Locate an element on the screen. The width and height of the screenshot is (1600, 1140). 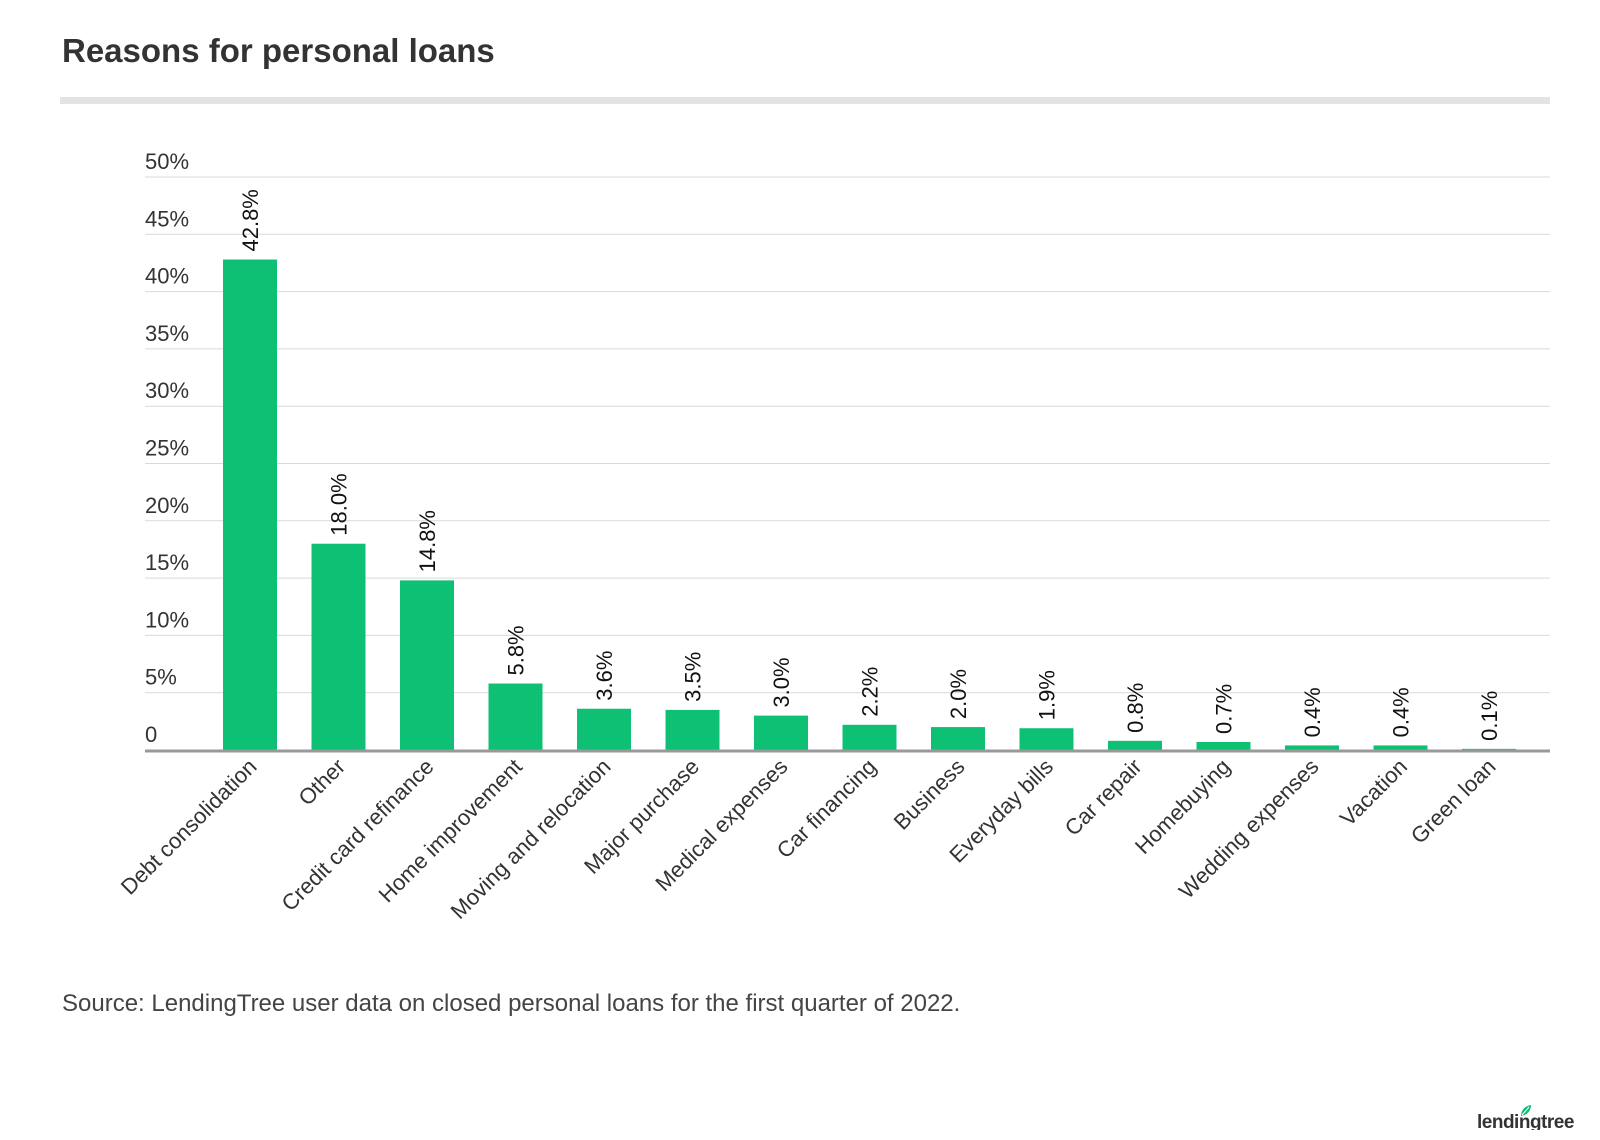
data-label: 2.0% is located at coordinates (958, 694).